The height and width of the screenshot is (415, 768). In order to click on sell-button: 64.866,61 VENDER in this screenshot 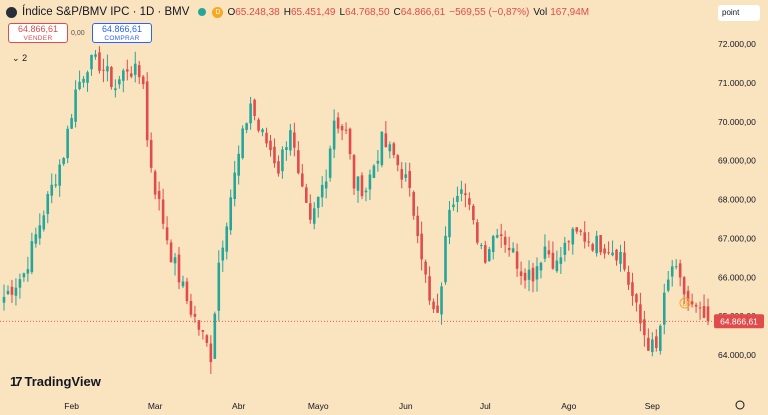, I will do `click(38, 33)`.